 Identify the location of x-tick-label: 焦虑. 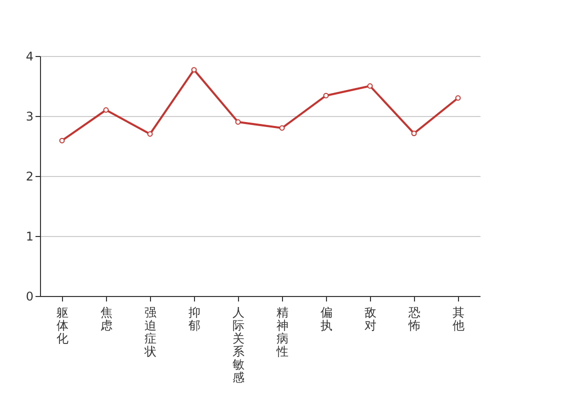
(106, 319).